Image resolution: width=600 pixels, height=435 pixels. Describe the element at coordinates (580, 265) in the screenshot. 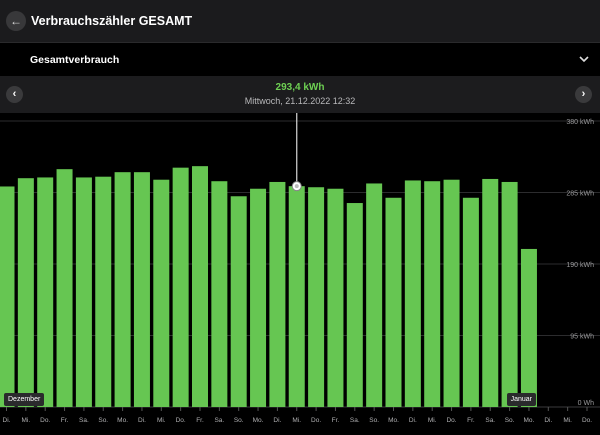

I see `y-tick-label: 190 kWh` at that location.